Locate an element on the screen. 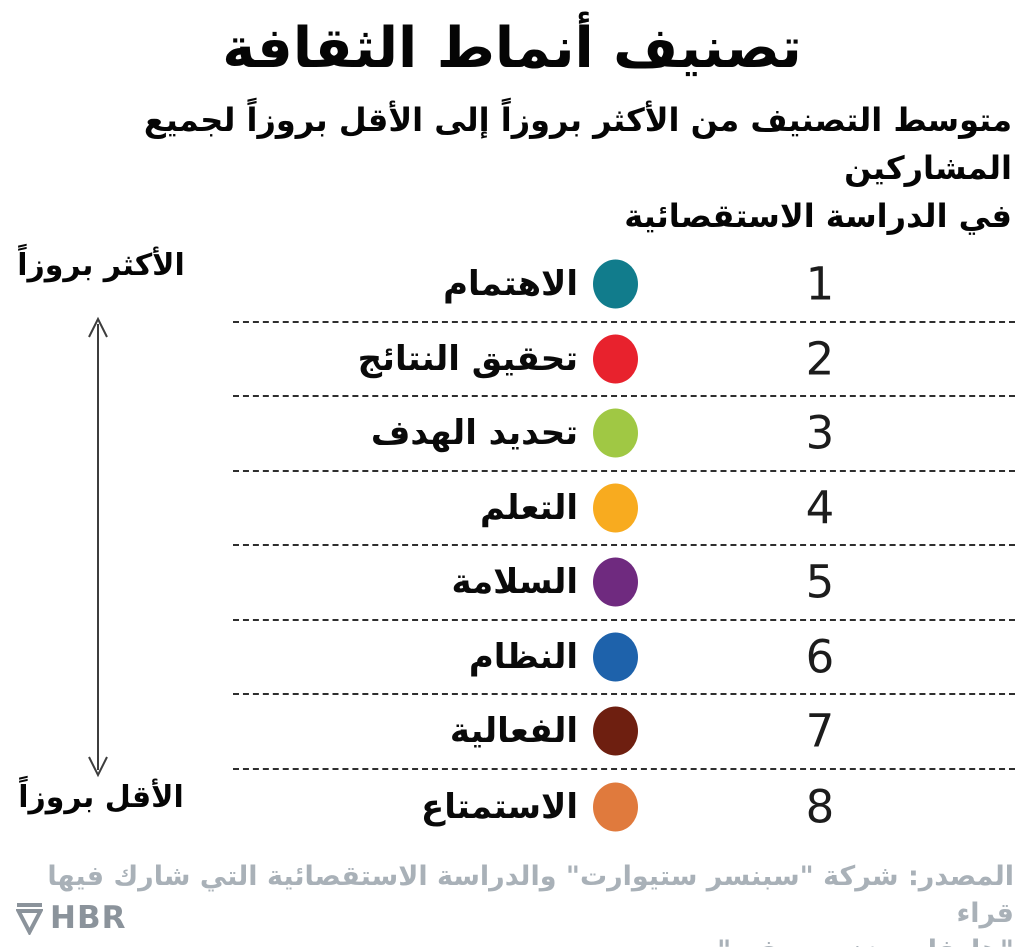 The image size is (1024, 947). rank-number: 8 is located at coordinates (820, 807).